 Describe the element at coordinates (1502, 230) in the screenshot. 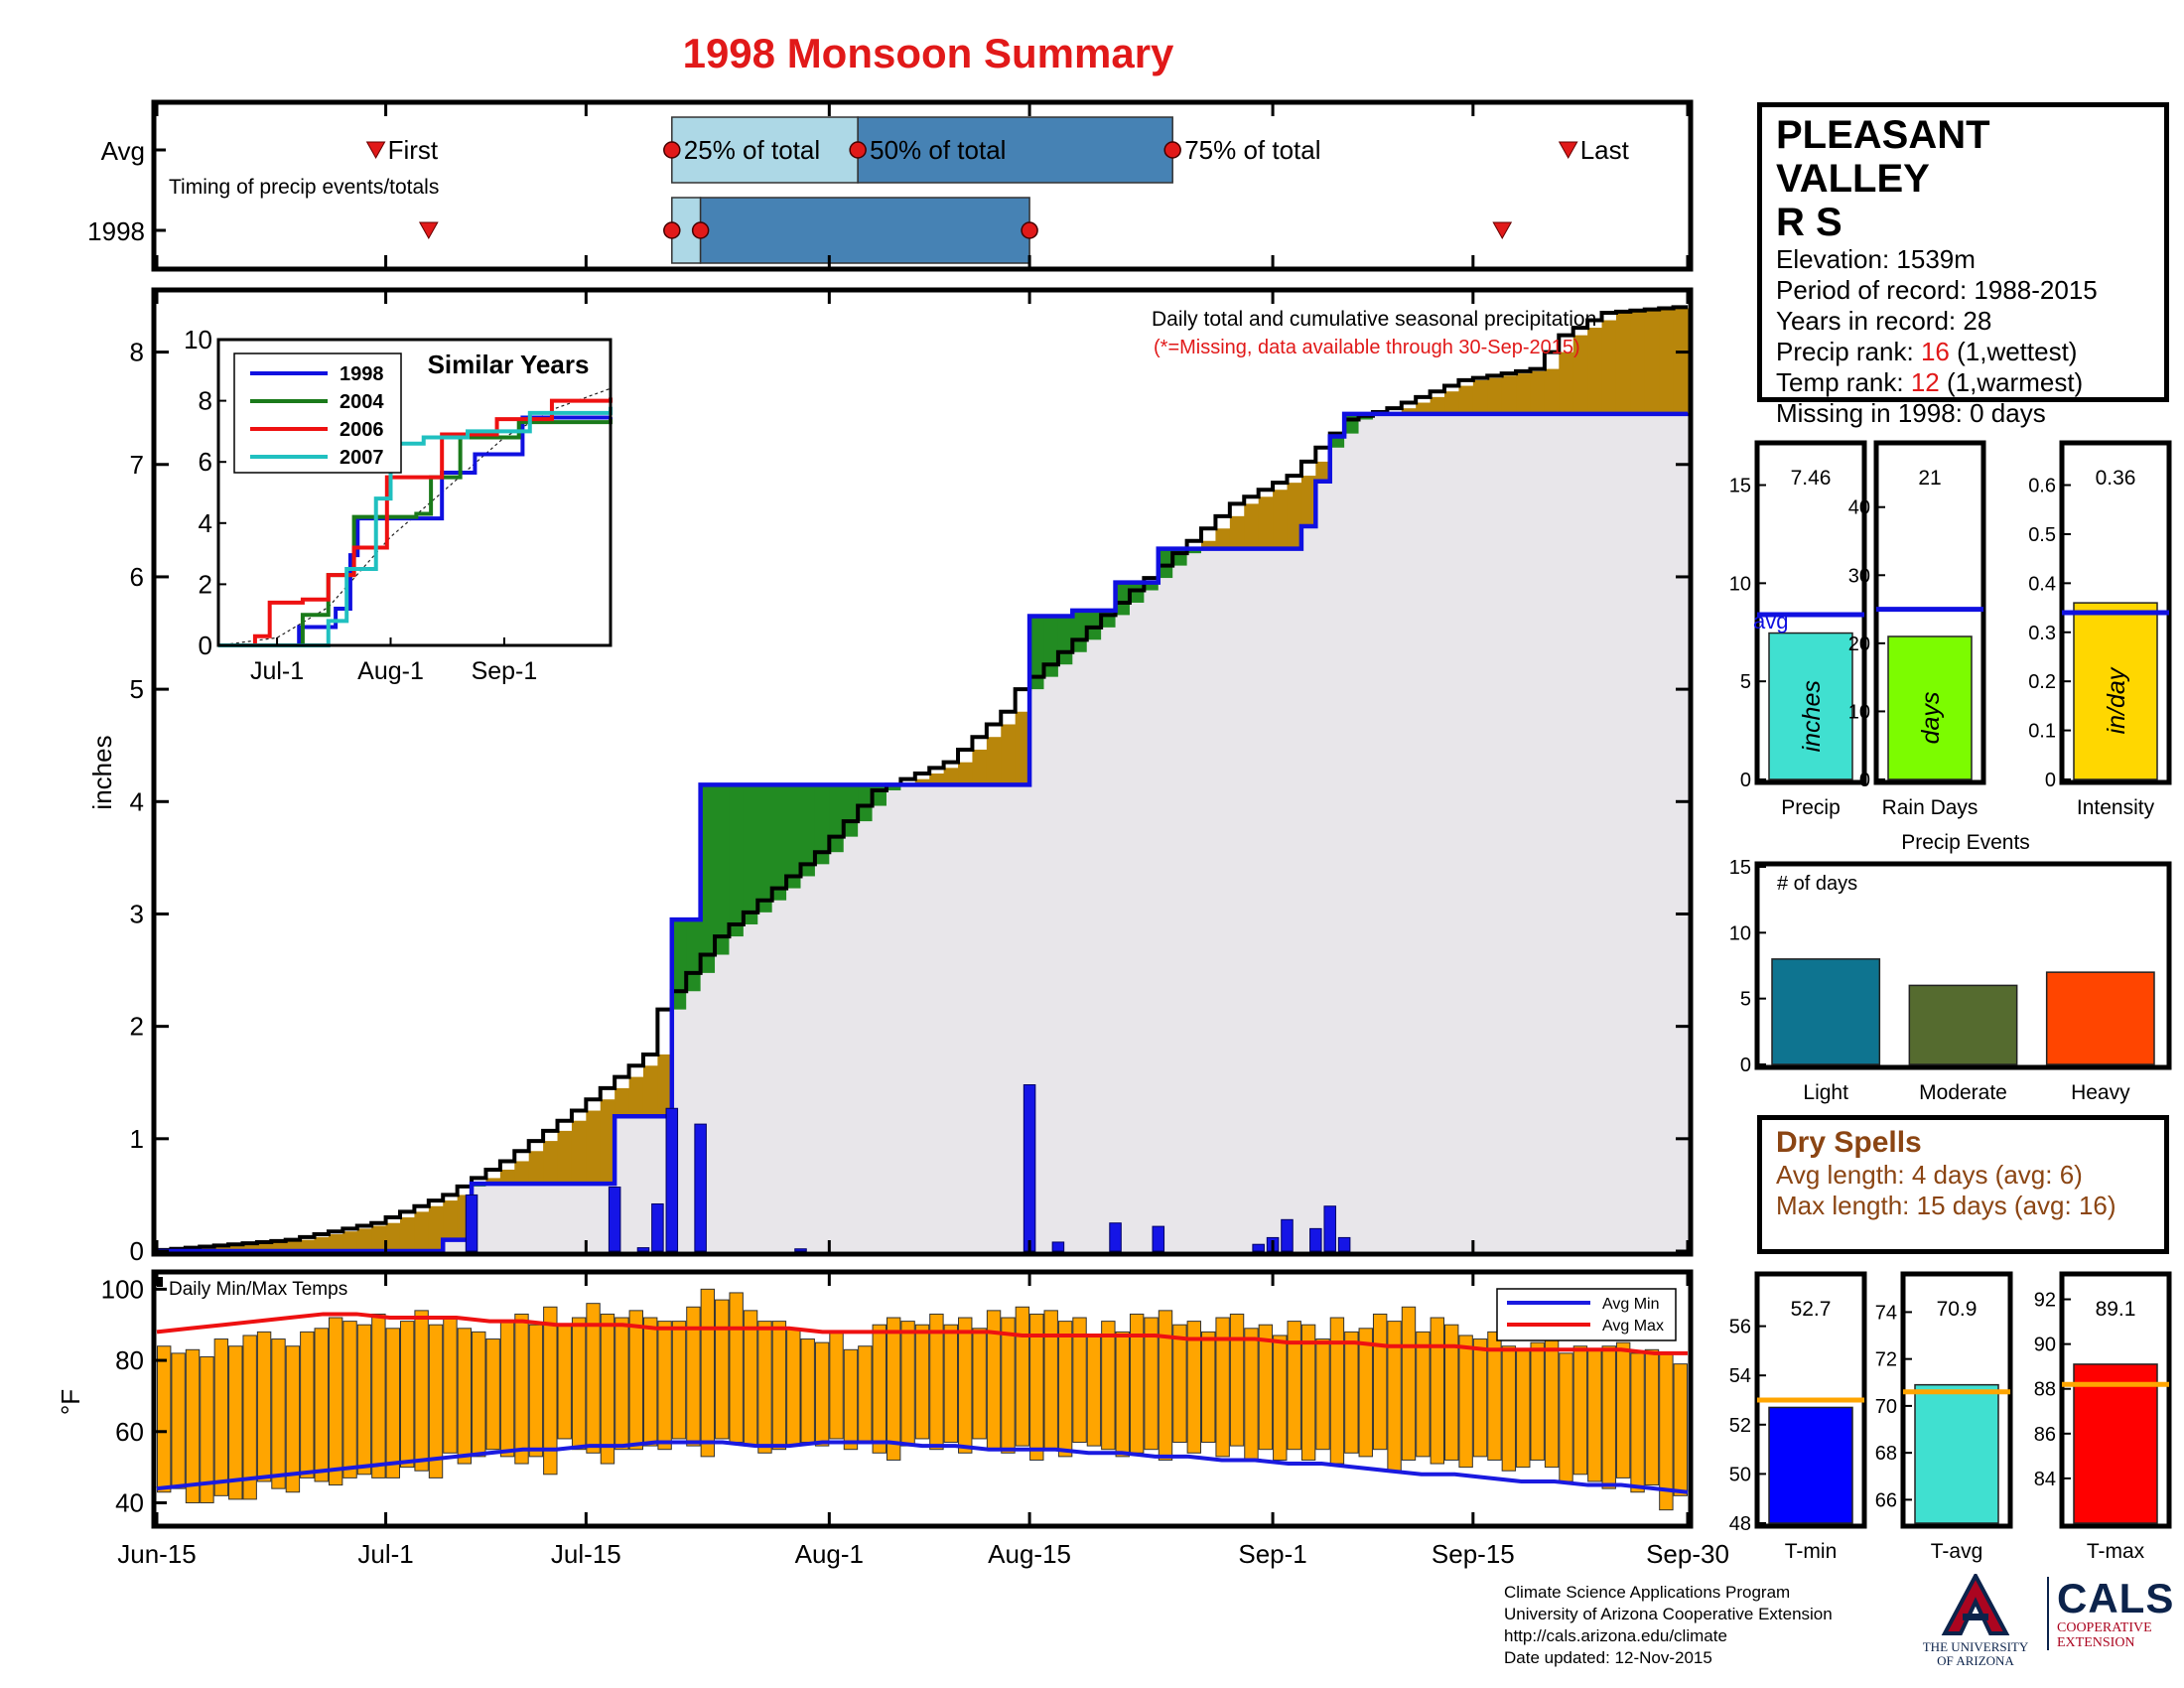

I see `year-last-marker` at that location.